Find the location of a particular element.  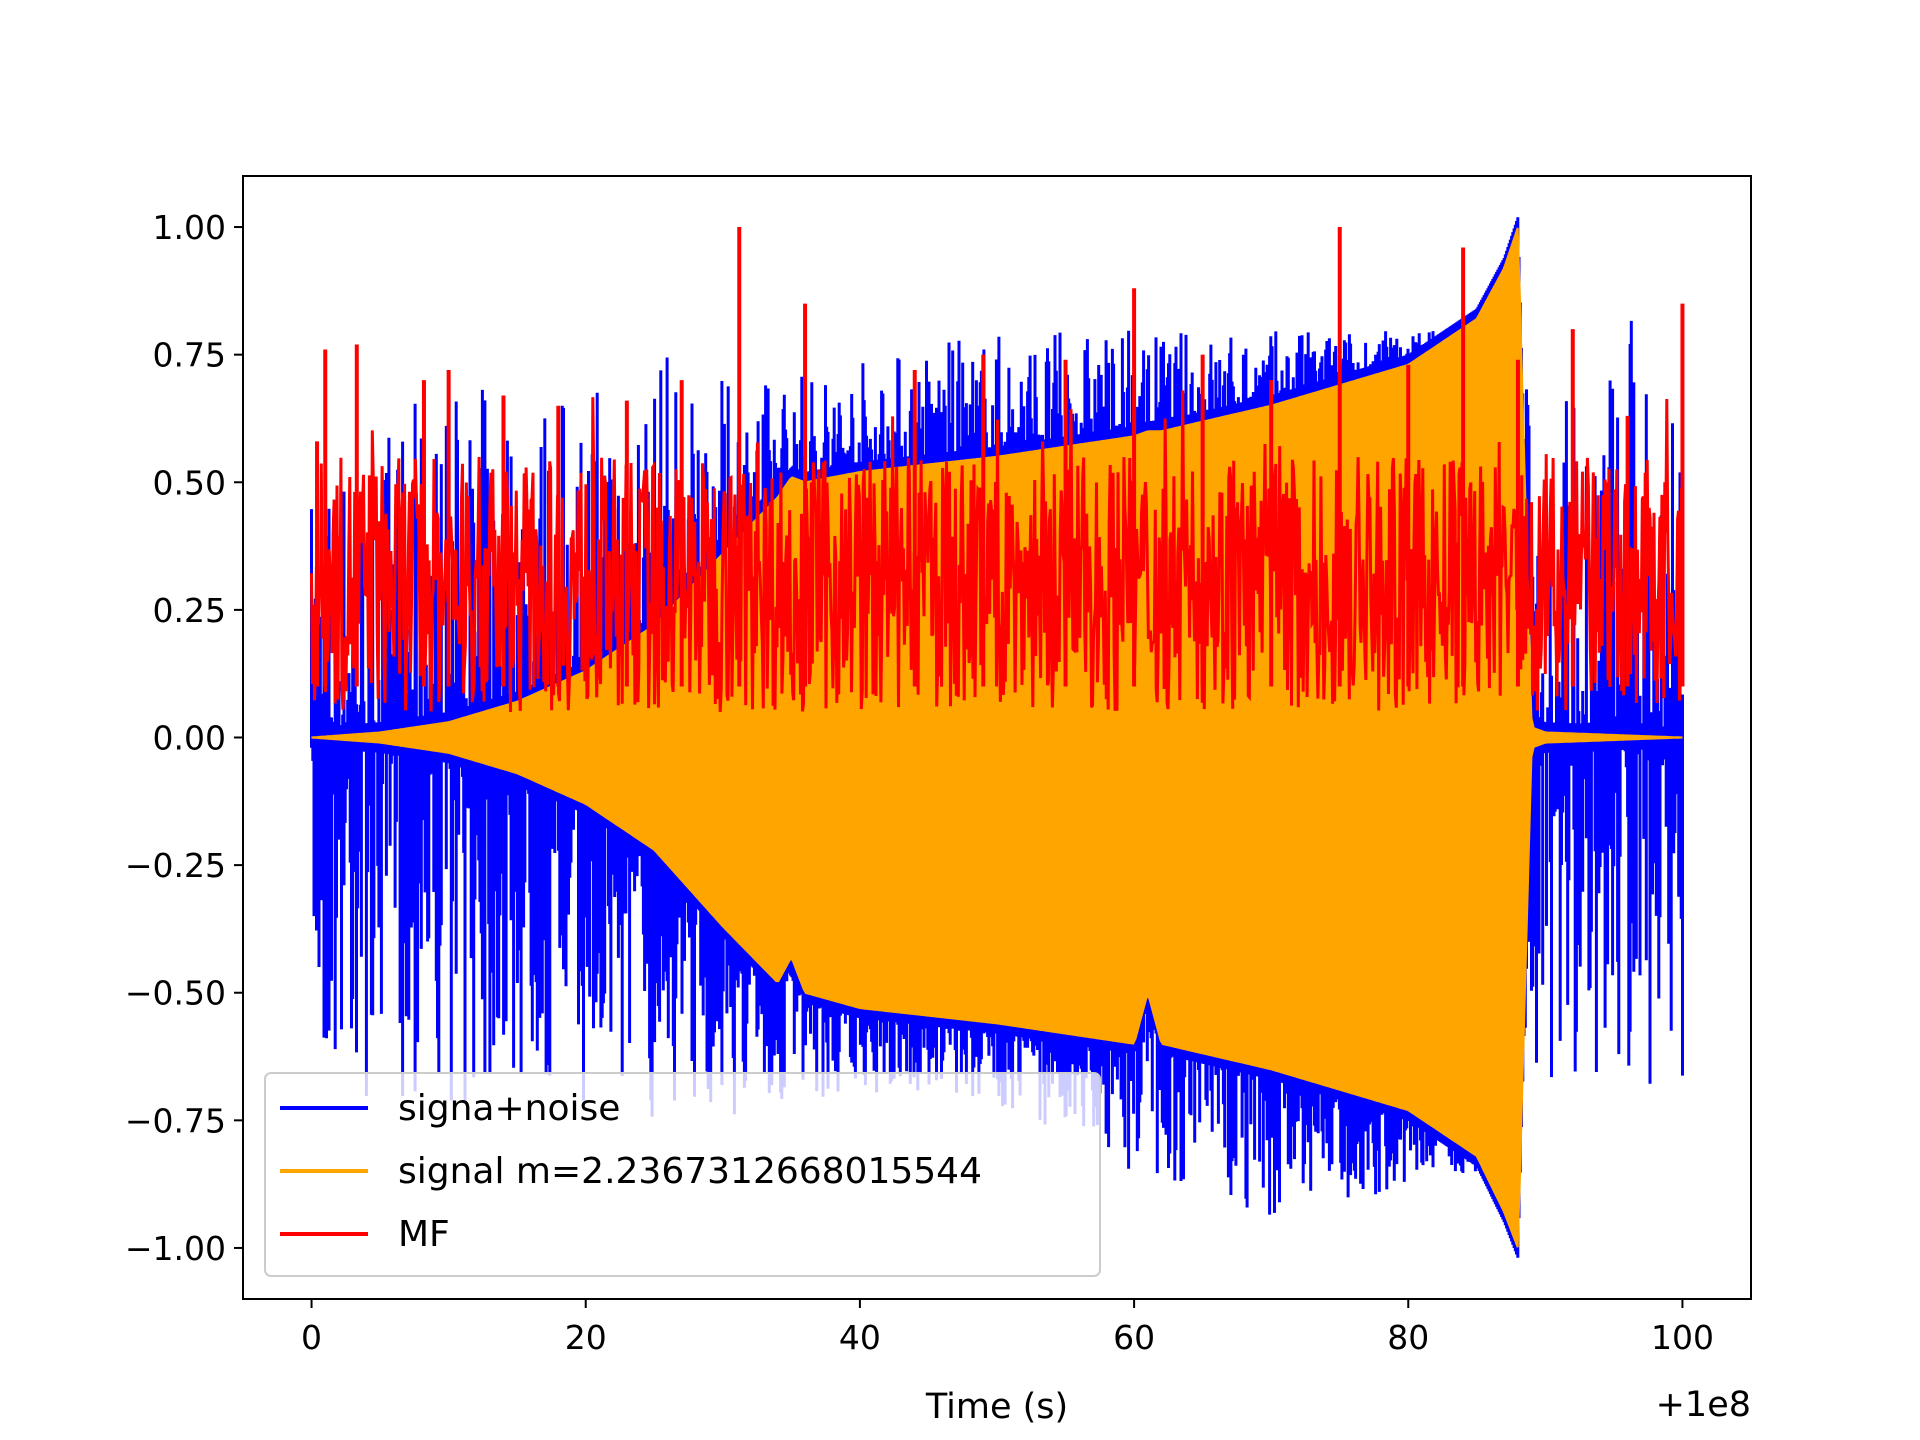

y-tick-label: 0.75 is located at coordinates (189, 355).